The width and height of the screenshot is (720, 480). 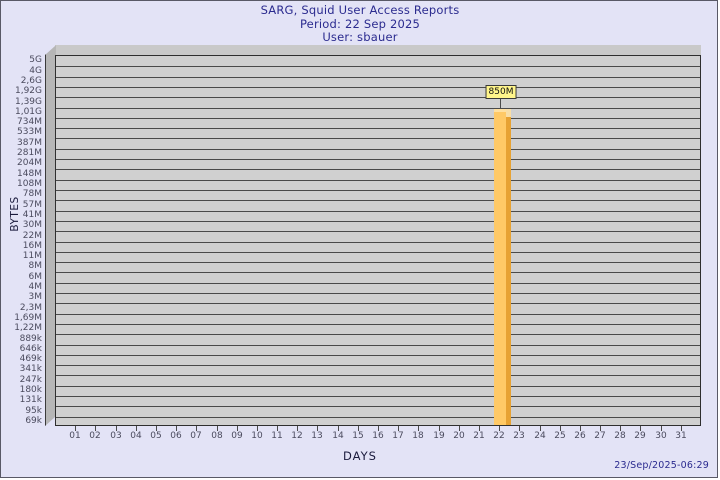 What do you see at coordinates (620, 436) in the screenshot?
I see `x-axis-tick: 28` at bounding box center [620, 436].